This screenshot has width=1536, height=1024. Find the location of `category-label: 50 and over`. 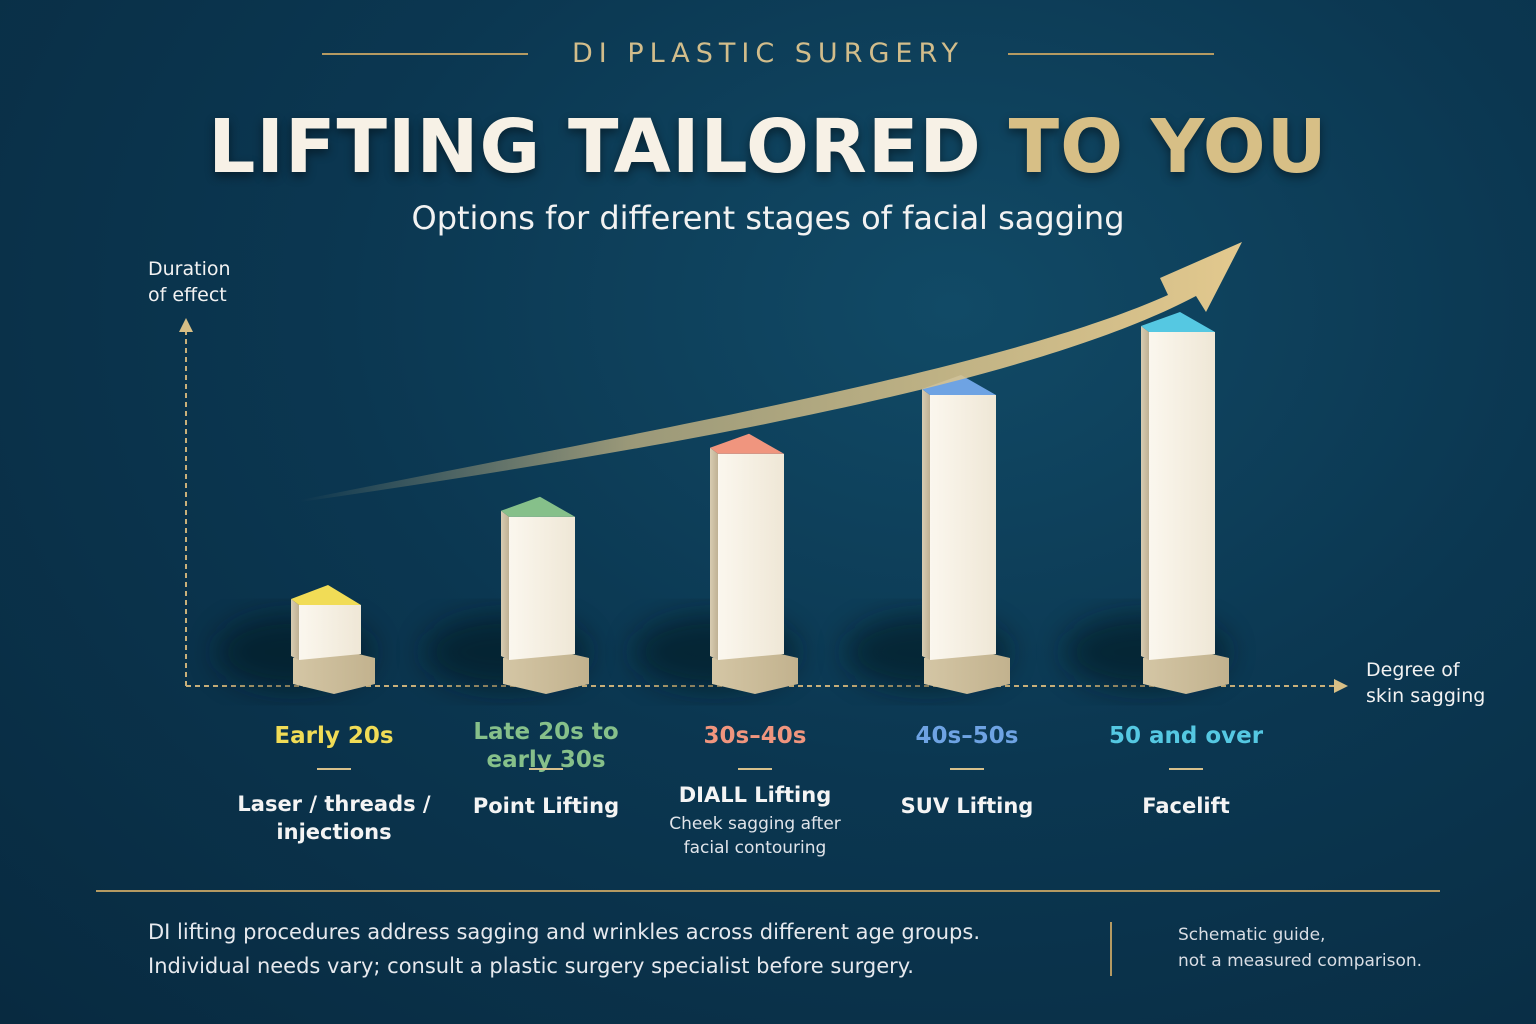

category-label: 50 and over is located at coordinates (1186, 736).